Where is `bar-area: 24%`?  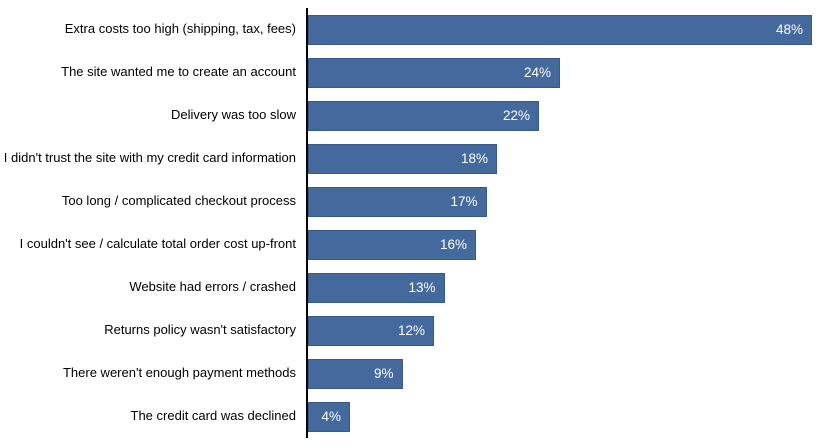
bar-area: 24% is located at coordinates (570, 72).